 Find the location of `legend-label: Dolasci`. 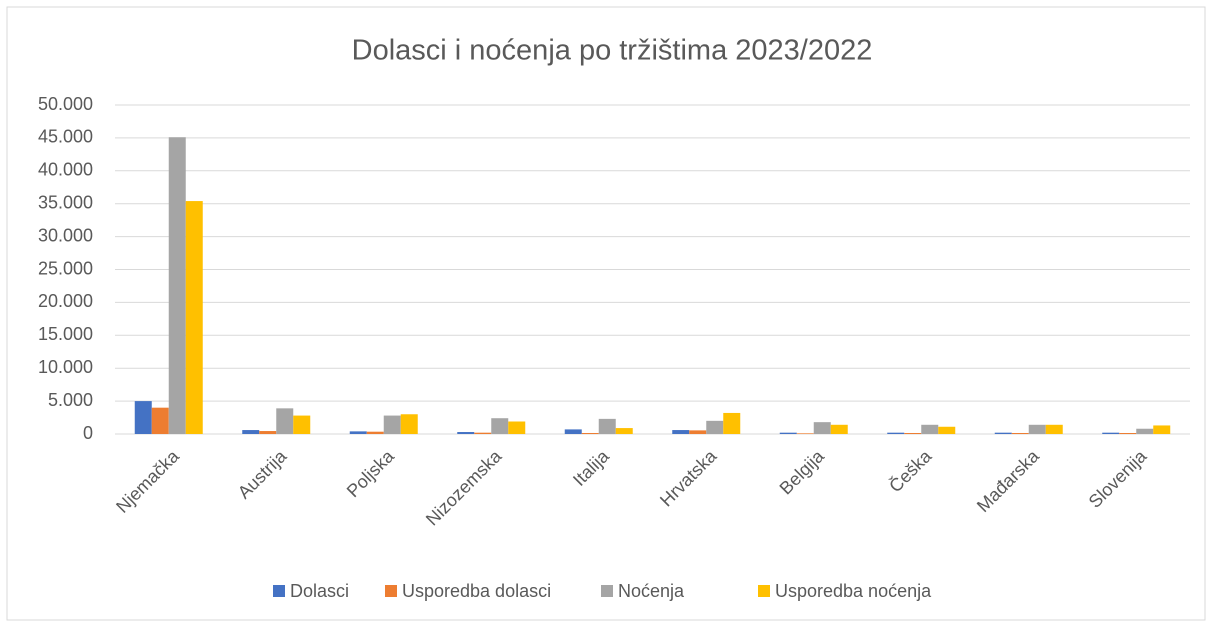

legend-label: Dolasci is located at coordinates (319, 591).